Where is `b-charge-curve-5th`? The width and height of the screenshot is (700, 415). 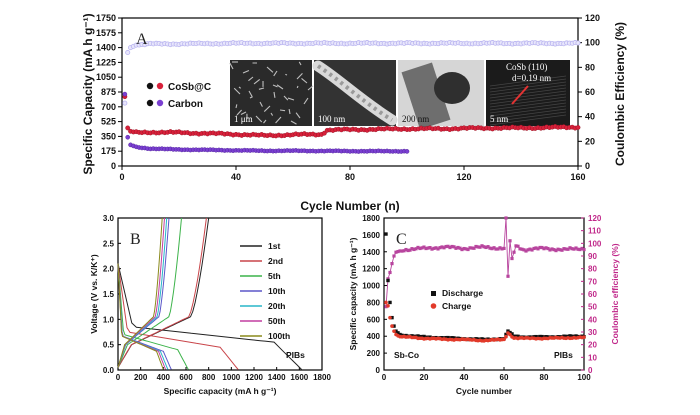
b-charge-curve-5th is located at coordinates (149, 292).